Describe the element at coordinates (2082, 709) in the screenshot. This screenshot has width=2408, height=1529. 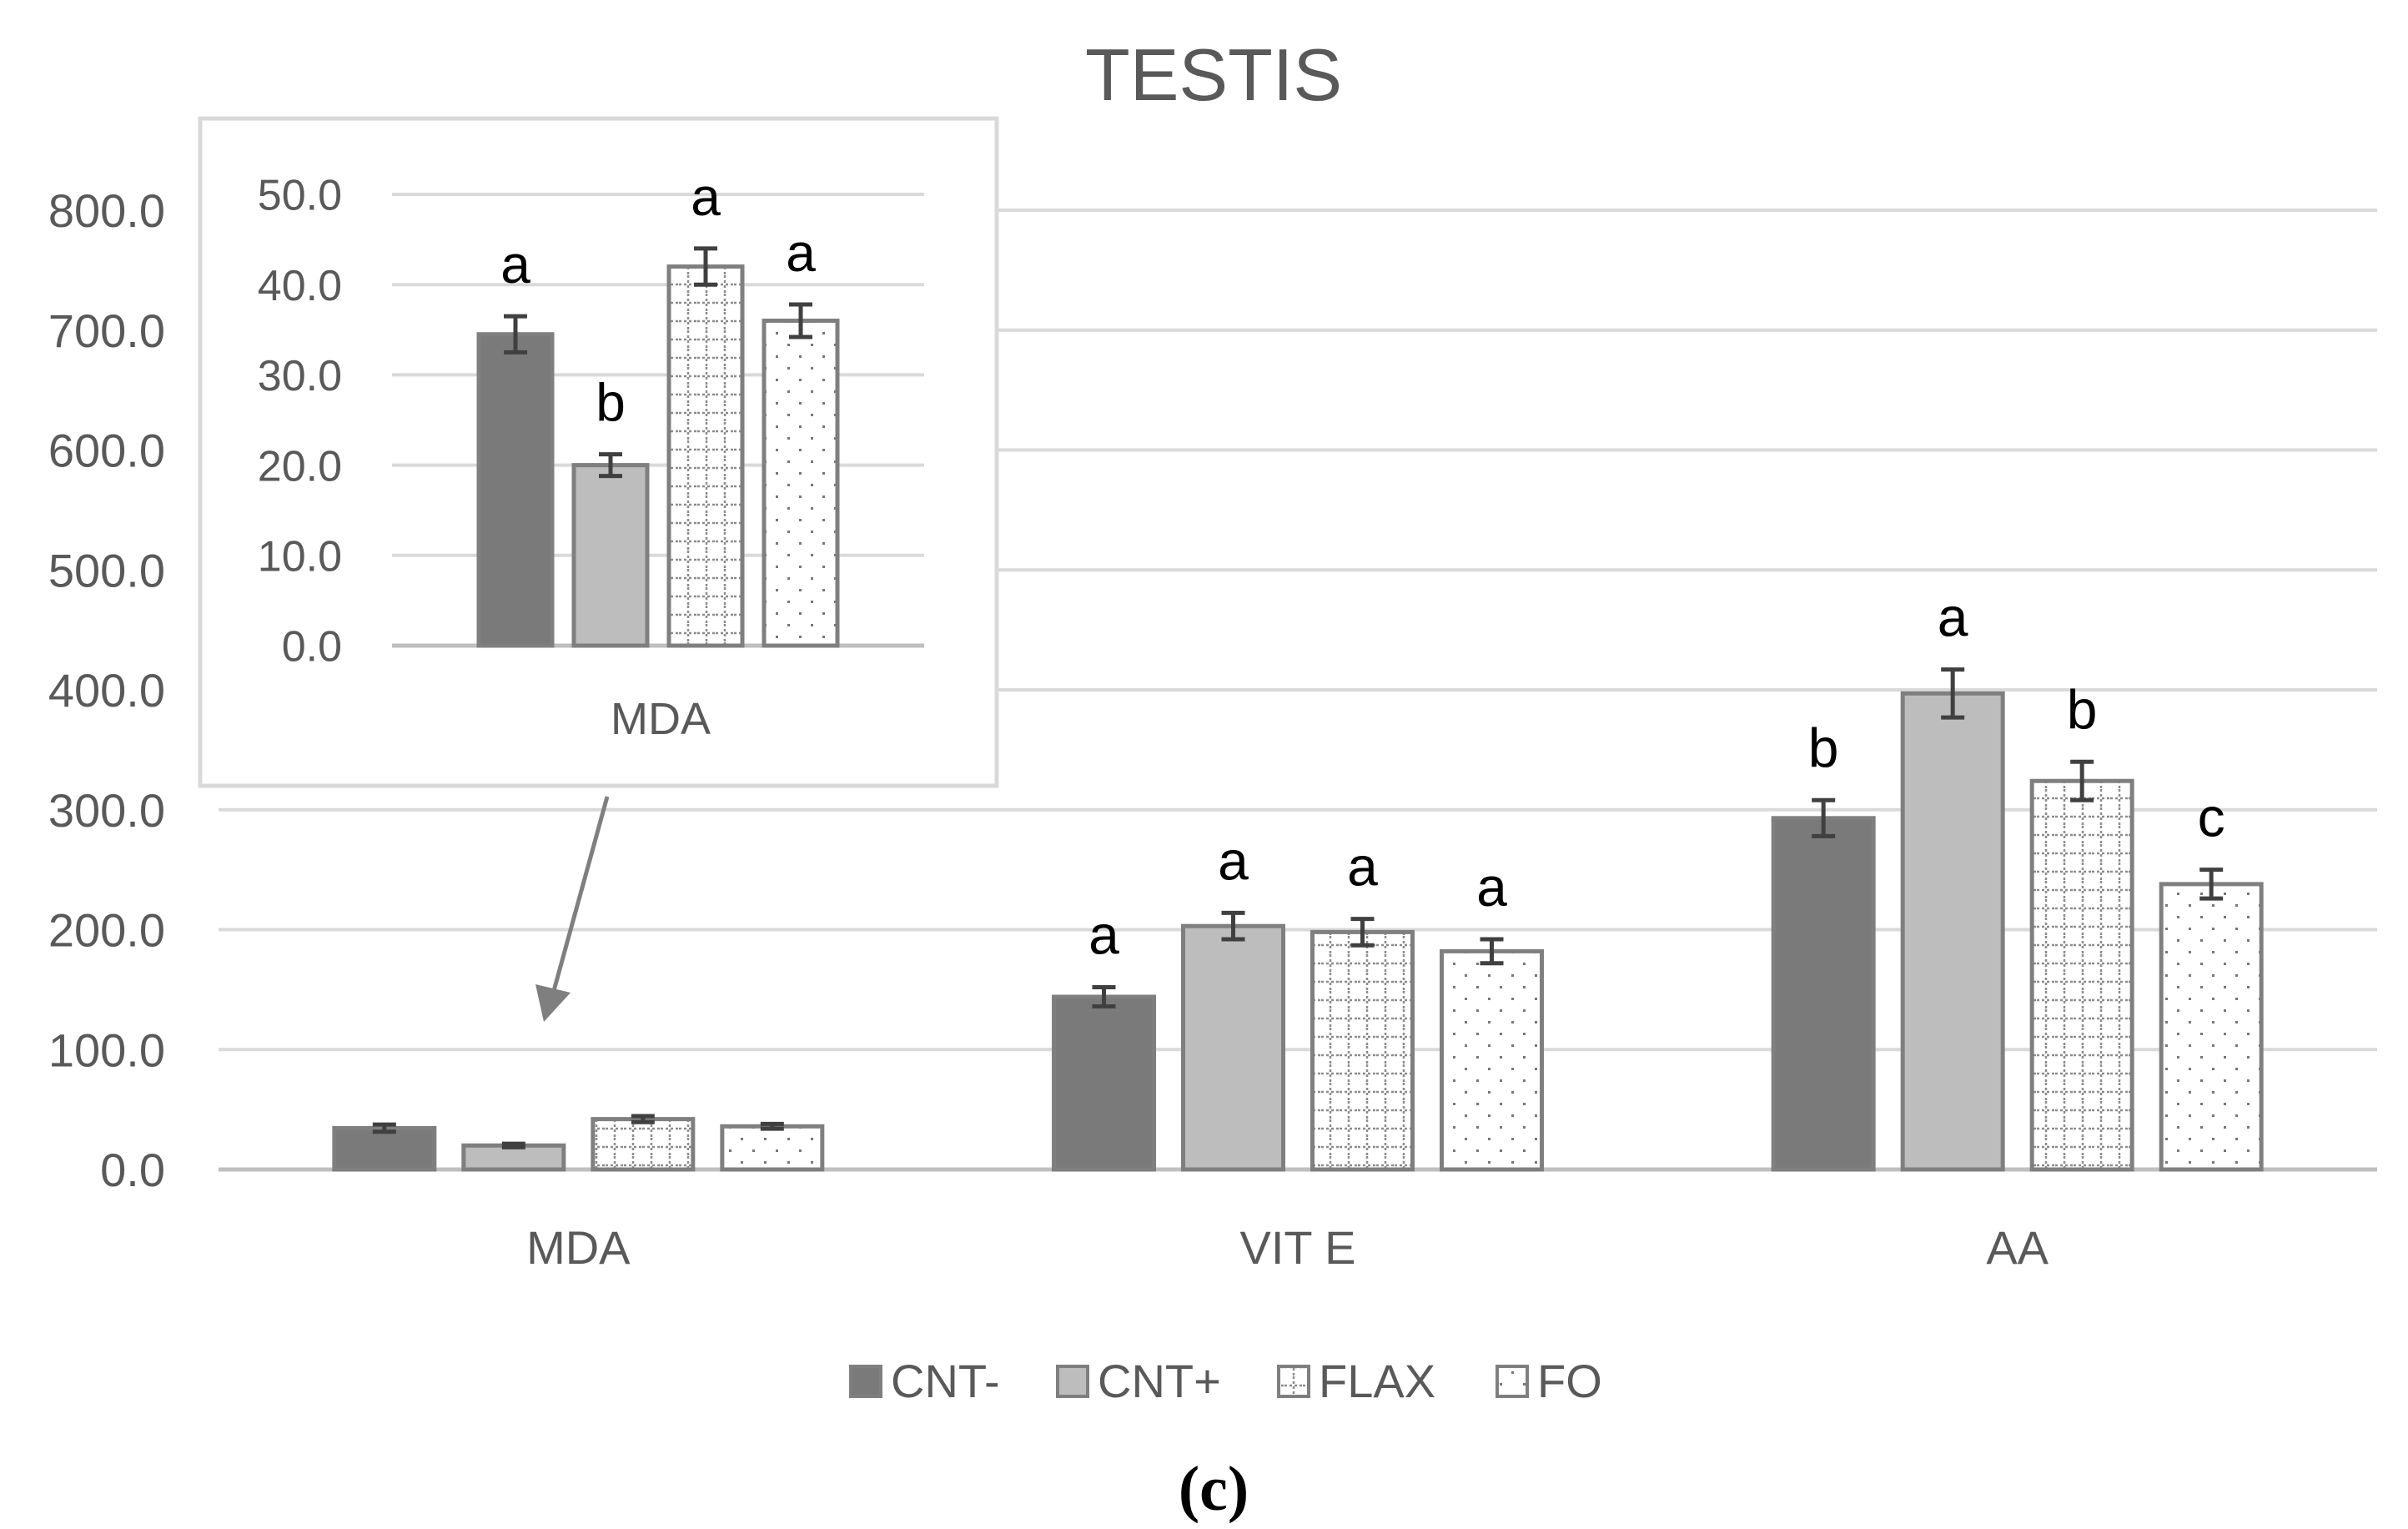
I see `main-sig-letter-aa-flax: b` at that location.